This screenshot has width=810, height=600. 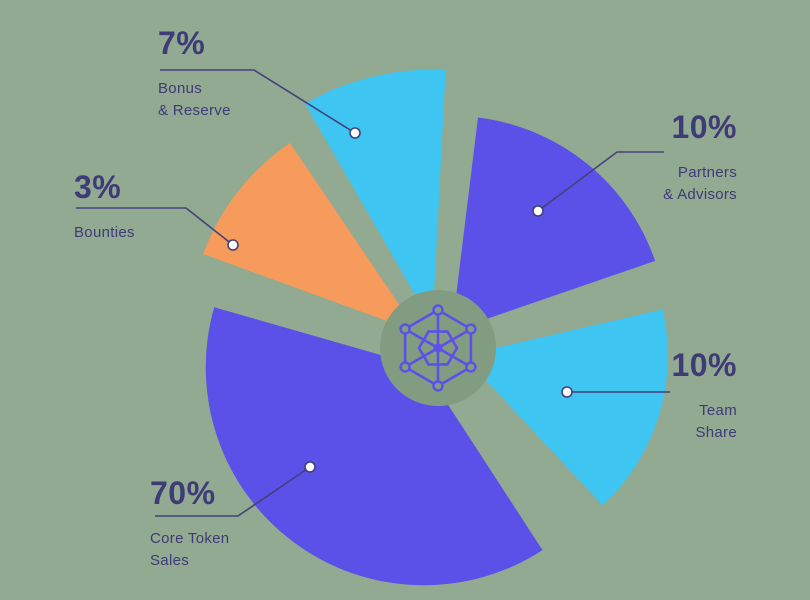 What do you see at coordinates (183, 493) in the screenshot?
I see `callout-percentage: 70%` at bounding box center [183, 493].